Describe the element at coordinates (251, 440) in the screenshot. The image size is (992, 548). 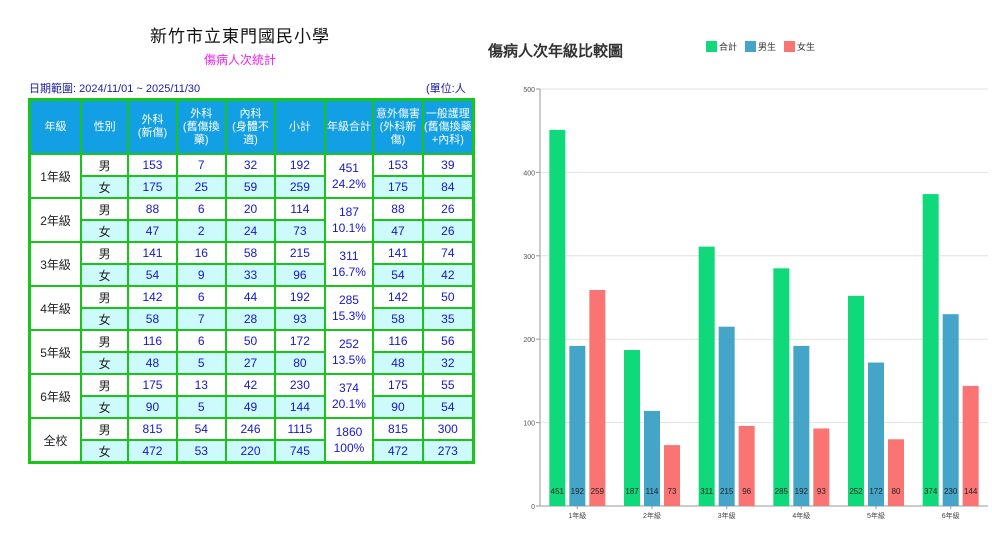
I see `table-row: 全校男 815 54 246 1115 1860 100% 815 300` at that location.